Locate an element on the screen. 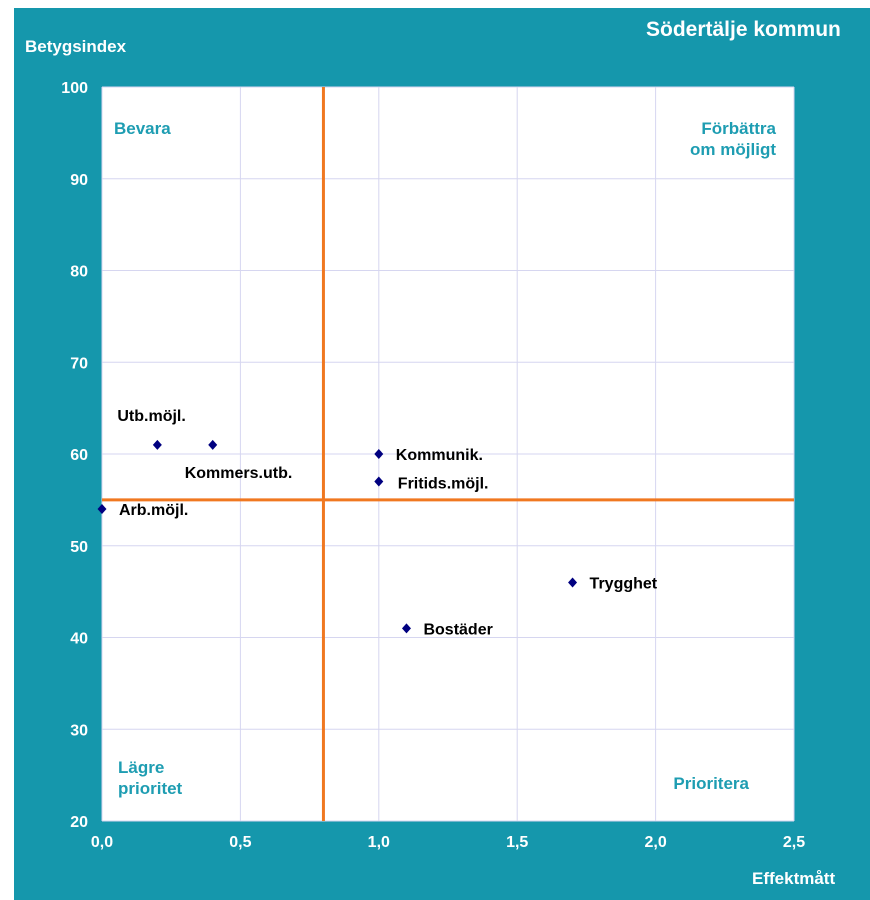 Image resolution: width=870 pixels, height=900 pixels. x-tick-label: 2,0 is located at coordinates (655, 842).